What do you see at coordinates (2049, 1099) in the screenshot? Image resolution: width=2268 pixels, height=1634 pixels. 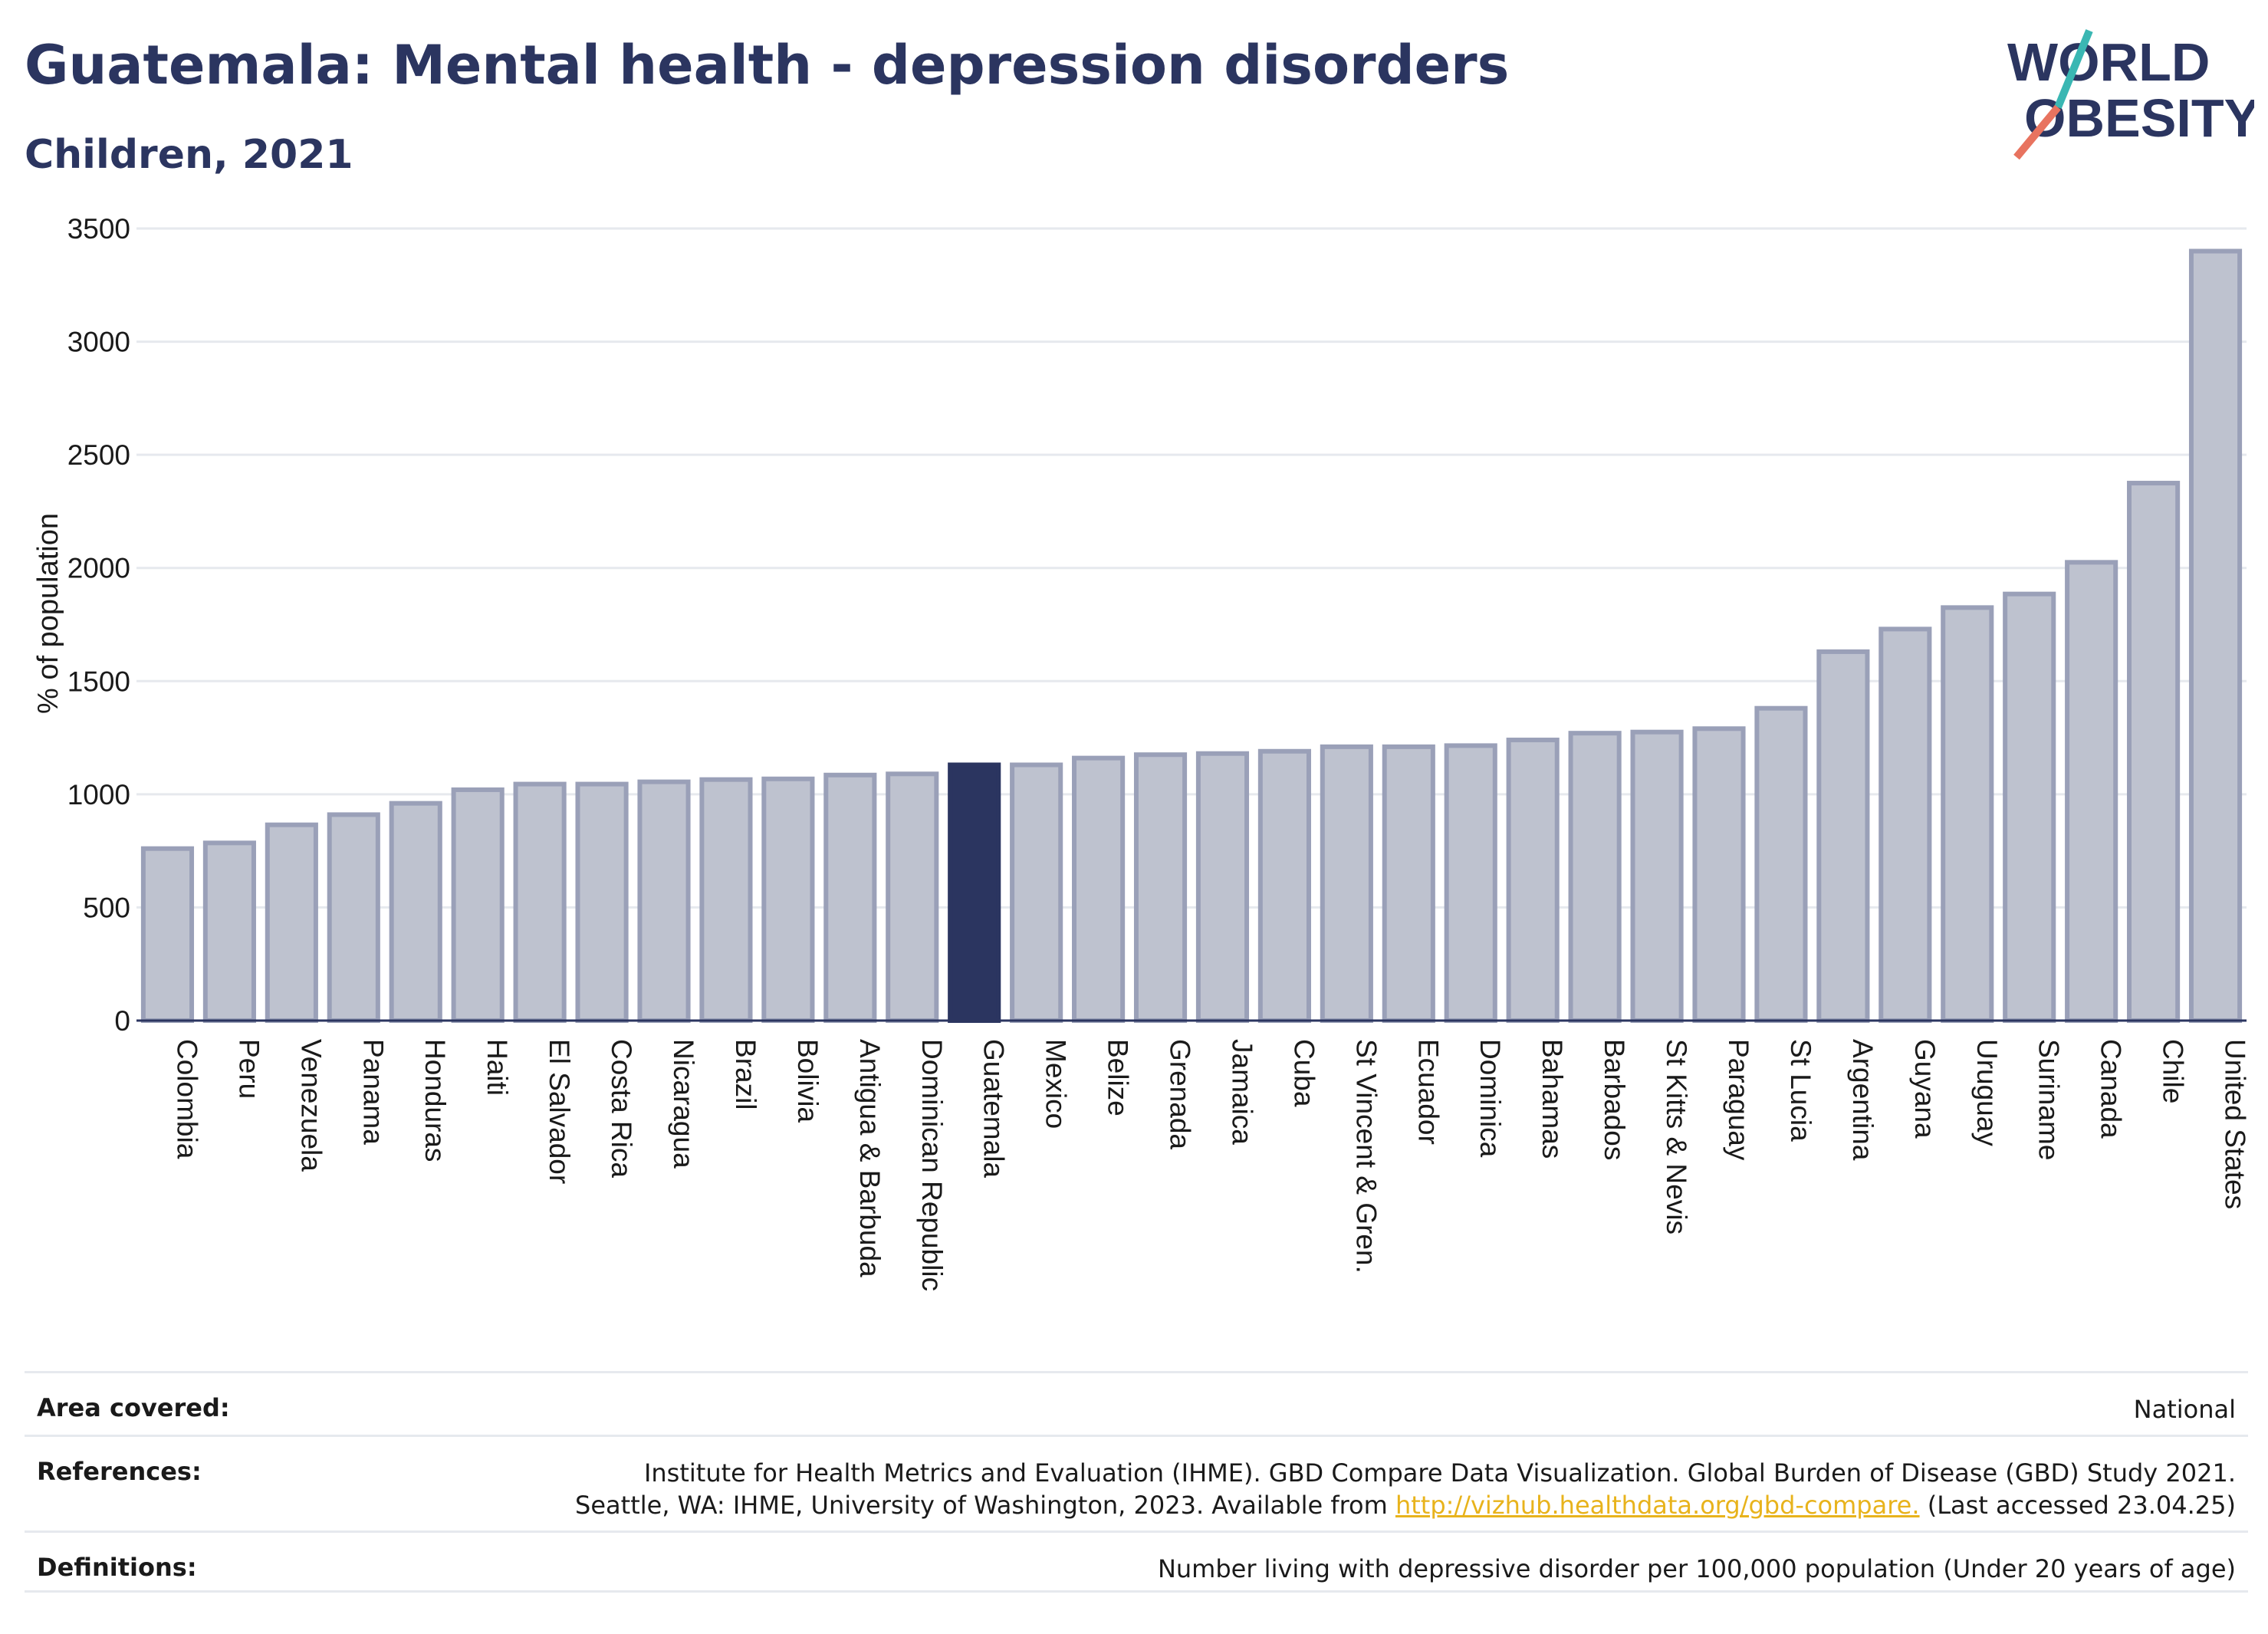 I see `x-tick-label: Suriname` at bounding box center [2049, 1099].